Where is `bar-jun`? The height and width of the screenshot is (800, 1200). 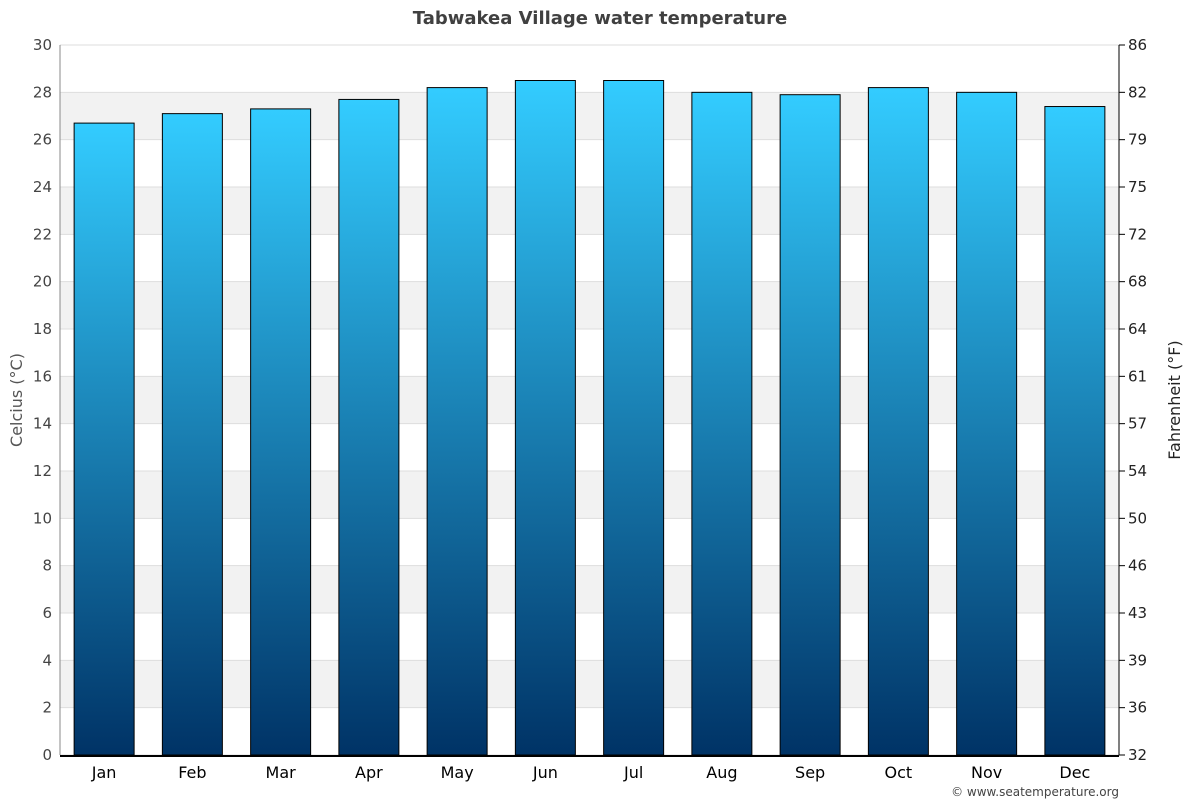 bar-jun is located at coordinates (545, 418).